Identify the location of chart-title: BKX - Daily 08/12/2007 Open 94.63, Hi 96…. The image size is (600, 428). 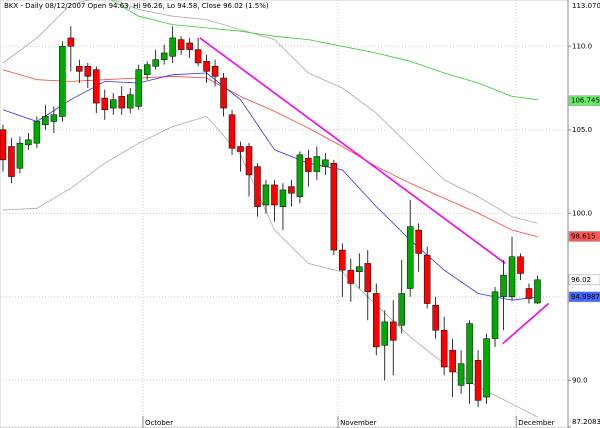
(136, 6).